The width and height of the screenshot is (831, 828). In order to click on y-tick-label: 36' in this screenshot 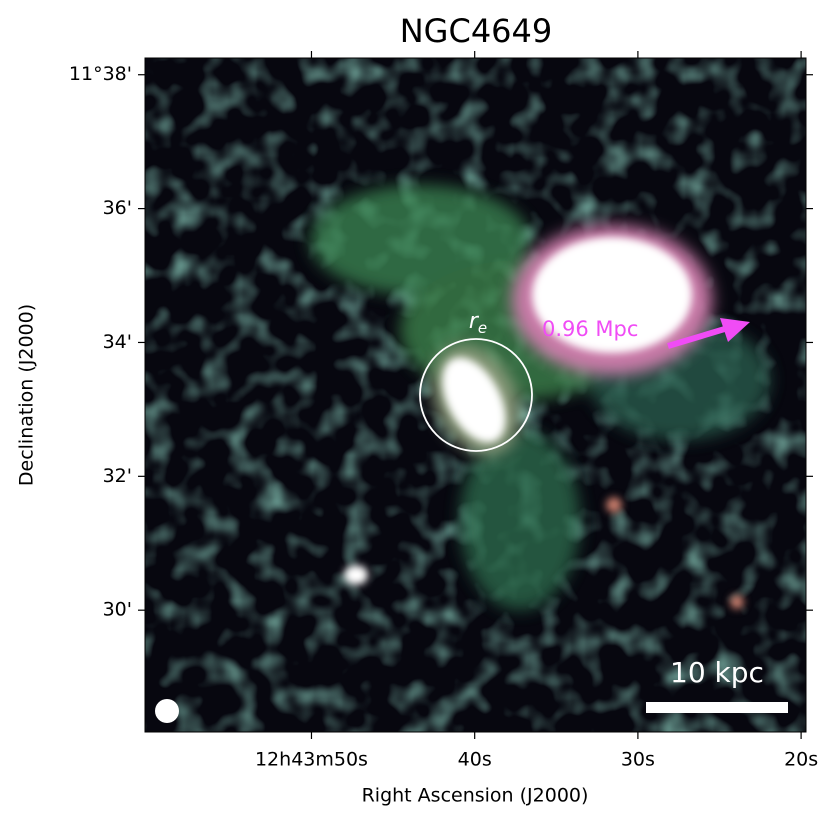, I will do `click(117, 208)`.